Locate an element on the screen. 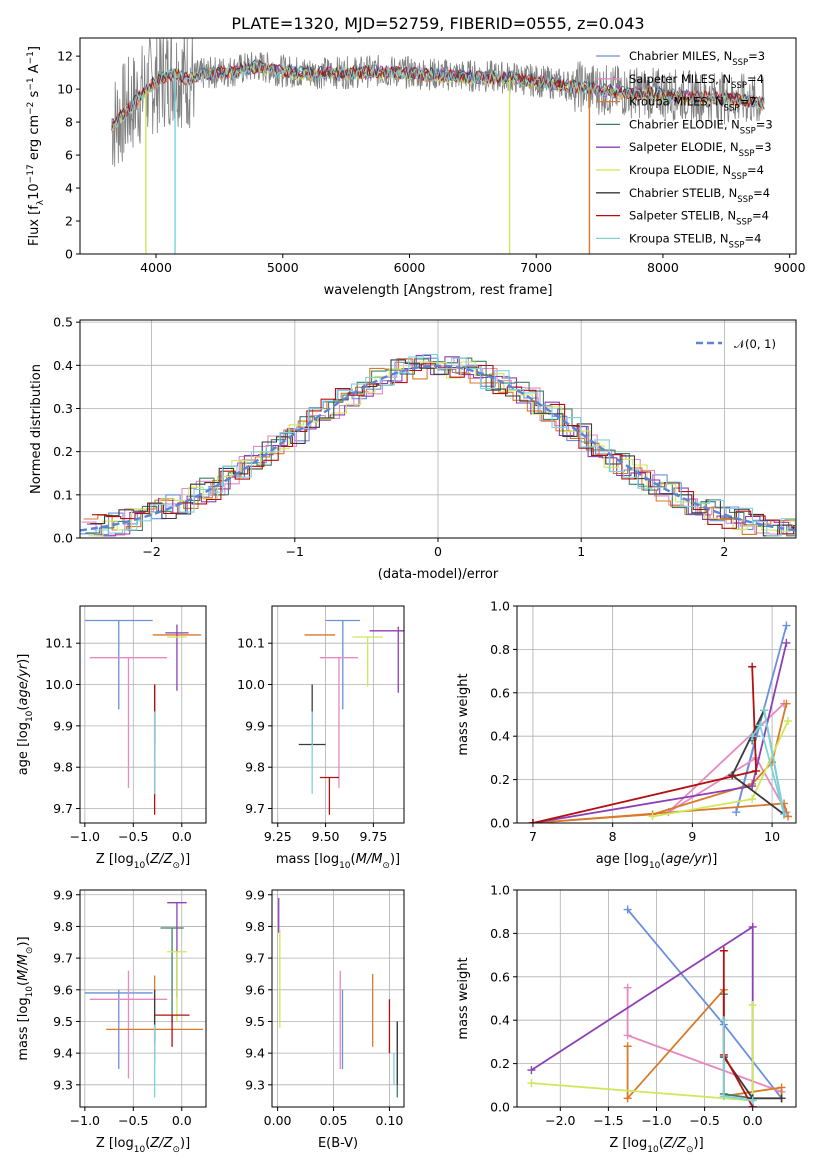 The width and height of the screenshot is (819, 1170). x-tick-label: 0.05 is located at coordinates (334, 1120).